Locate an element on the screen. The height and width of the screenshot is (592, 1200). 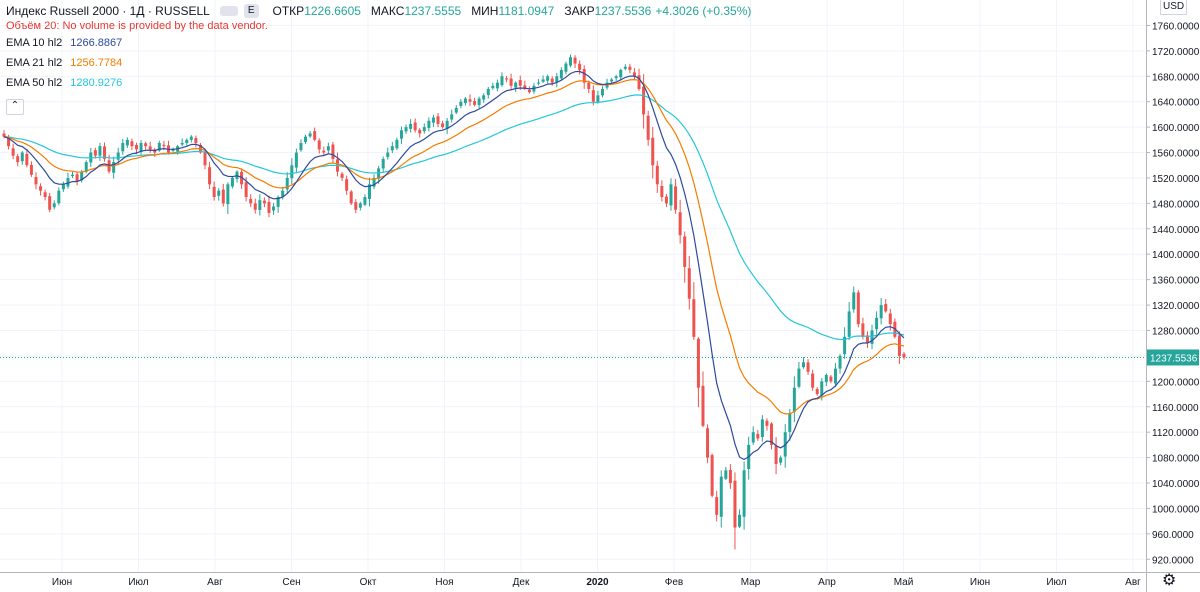
visibility-toggle is located at coordinates (228, 11).